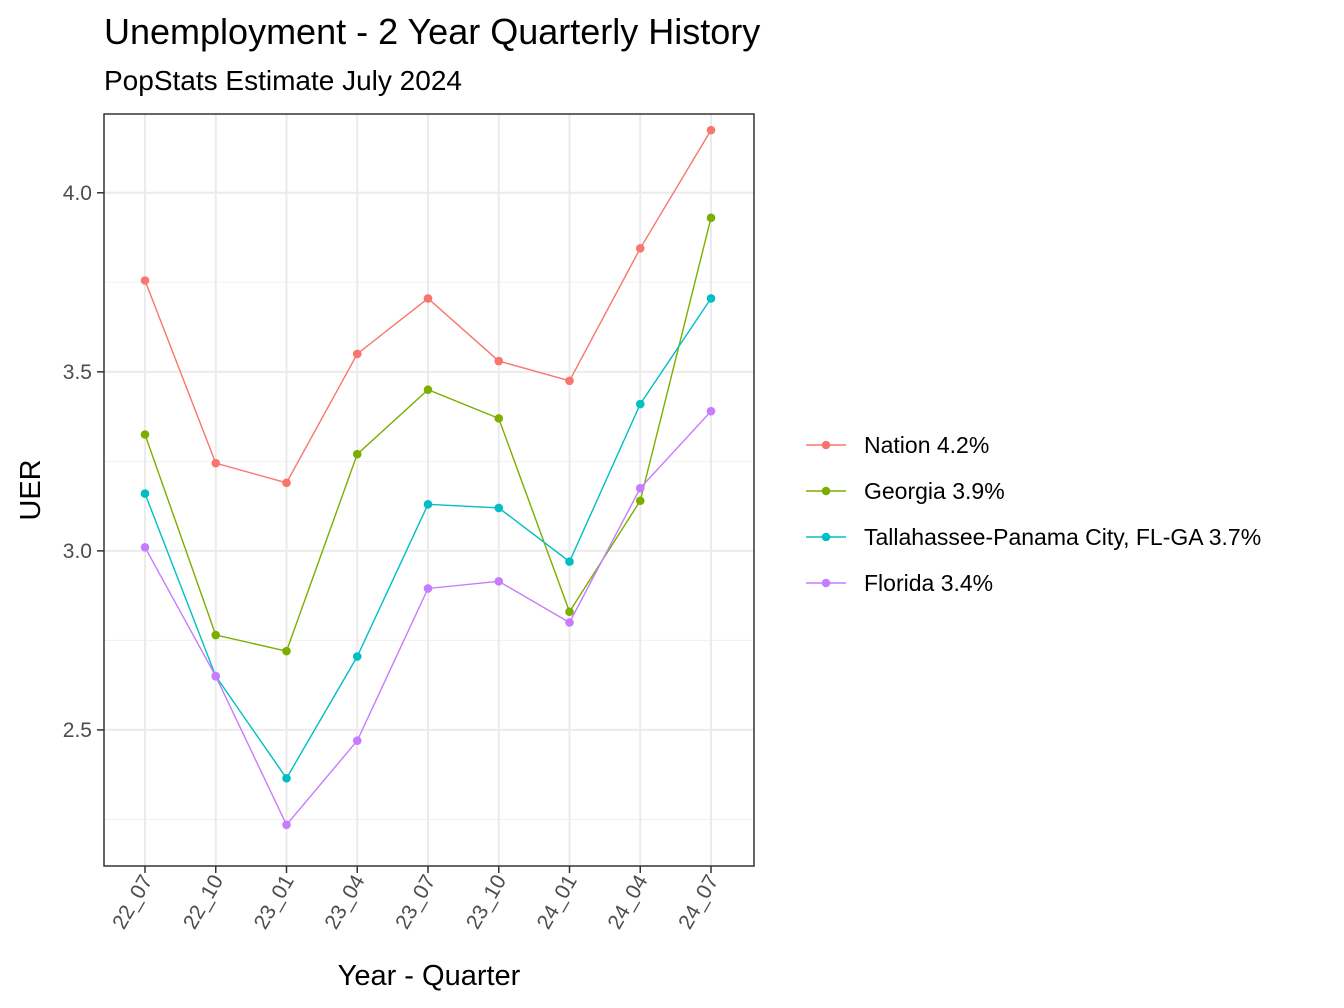  What do you see at coordinates (627, 902) in the screenshot?
I see `x-tick-label: 24_04` at bounding box center [627, 902].